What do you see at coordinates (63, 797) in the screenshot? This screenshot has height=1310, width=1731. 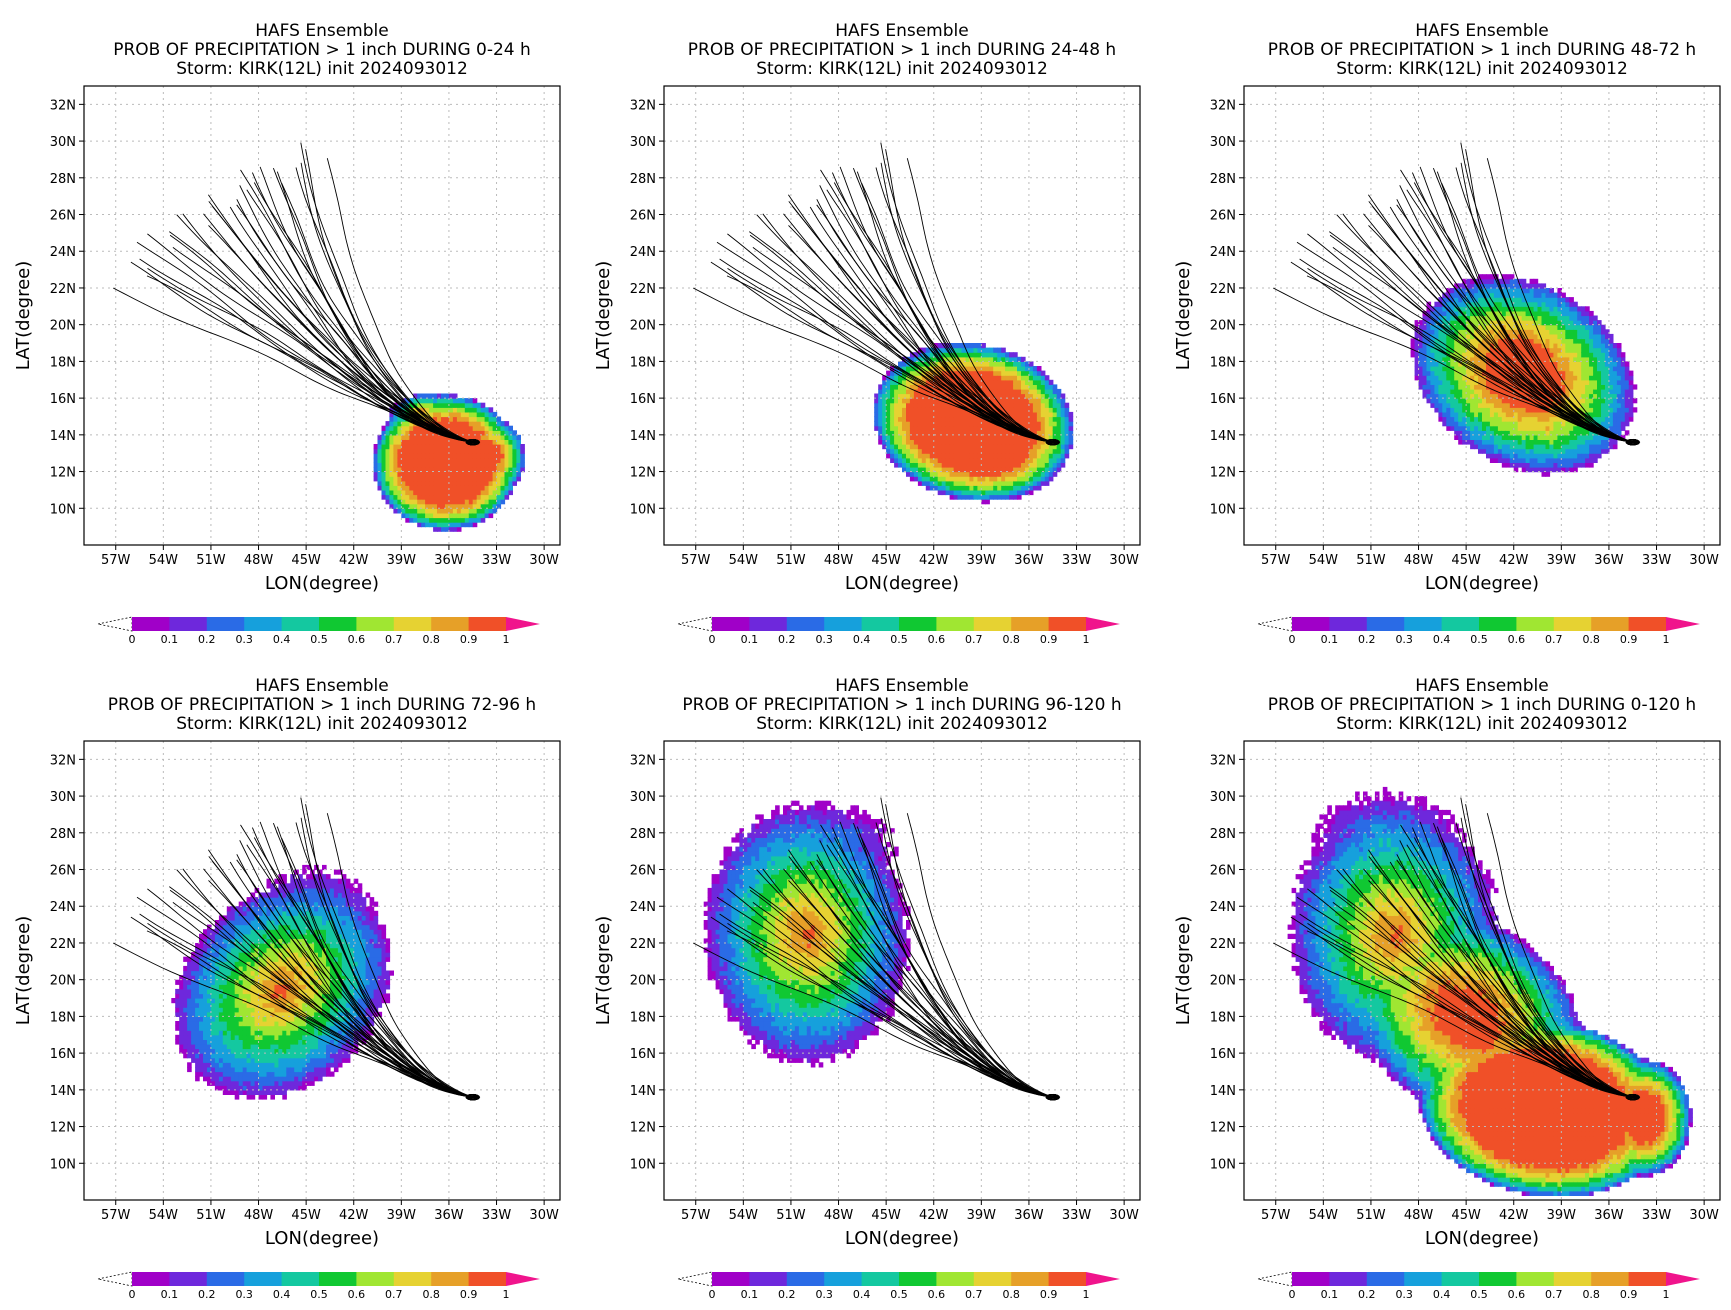 I see `y-tick-label: 30N` at bounding box center [63, 797].